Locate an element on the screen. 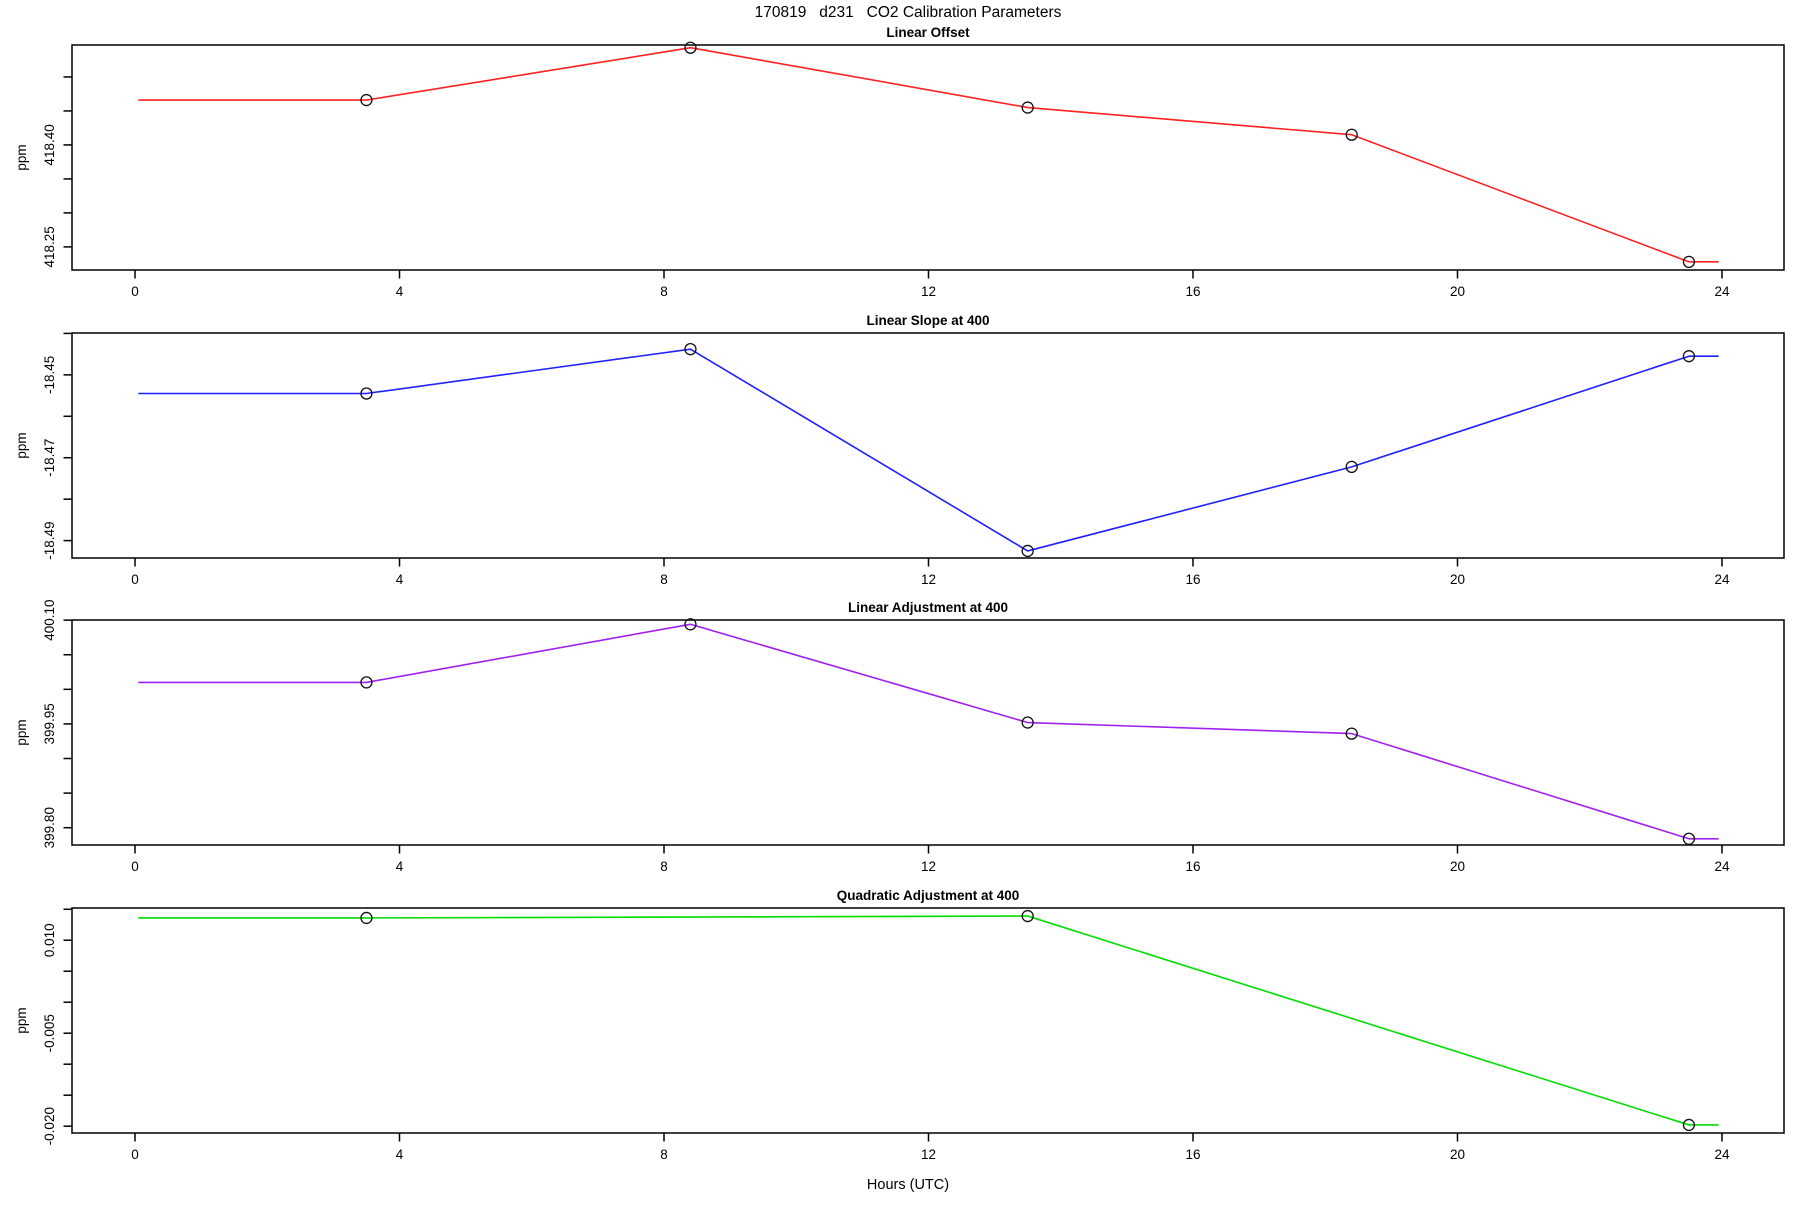  panel-title-quadratic-adjustment: Quadratic Adjustment at 400 is located at coordinates (928, 895).